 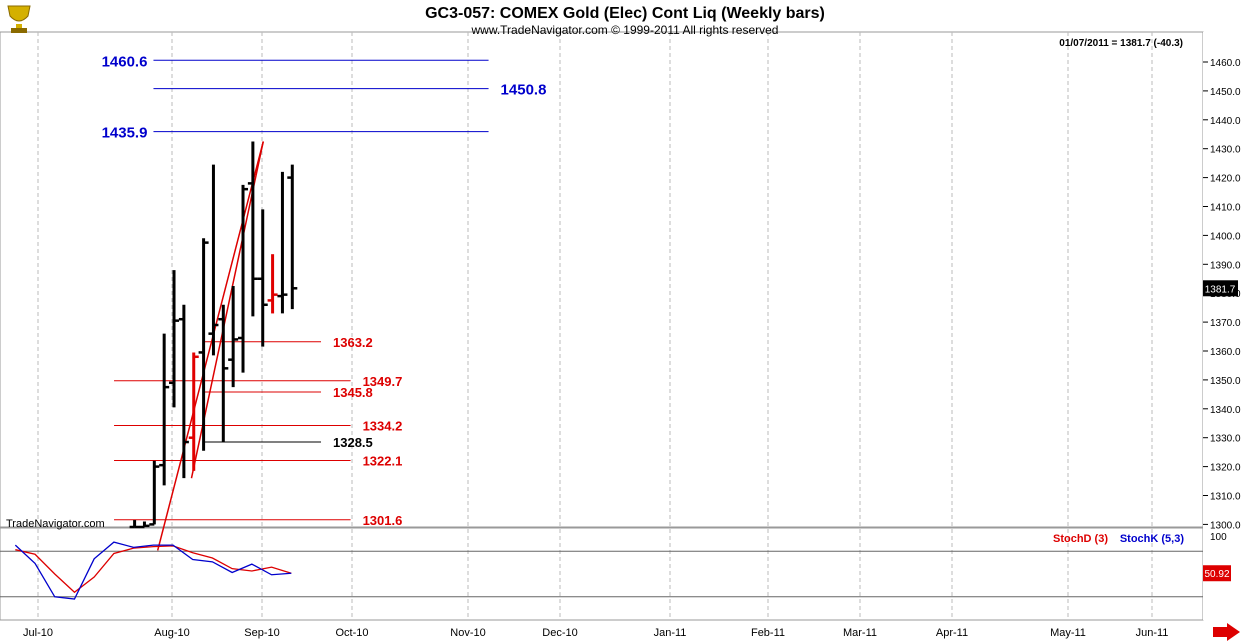 I want to click on last-price-label: 1381.7, so click(x=1220, y=289).